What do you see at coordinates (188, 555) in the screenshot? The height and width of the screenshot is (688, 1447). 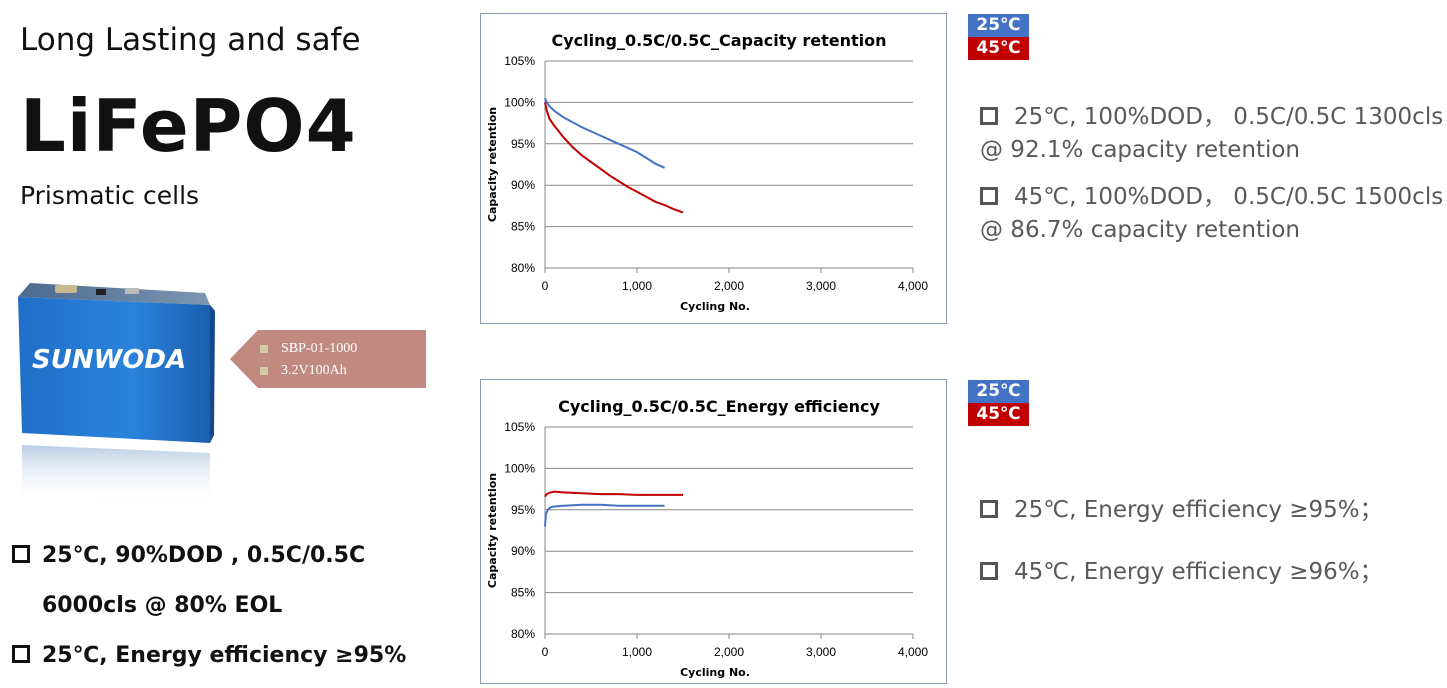 I see `bullet-item: 25℃, 90%DOD , 0.5C/0.5C` at bounding box center [188, 555].